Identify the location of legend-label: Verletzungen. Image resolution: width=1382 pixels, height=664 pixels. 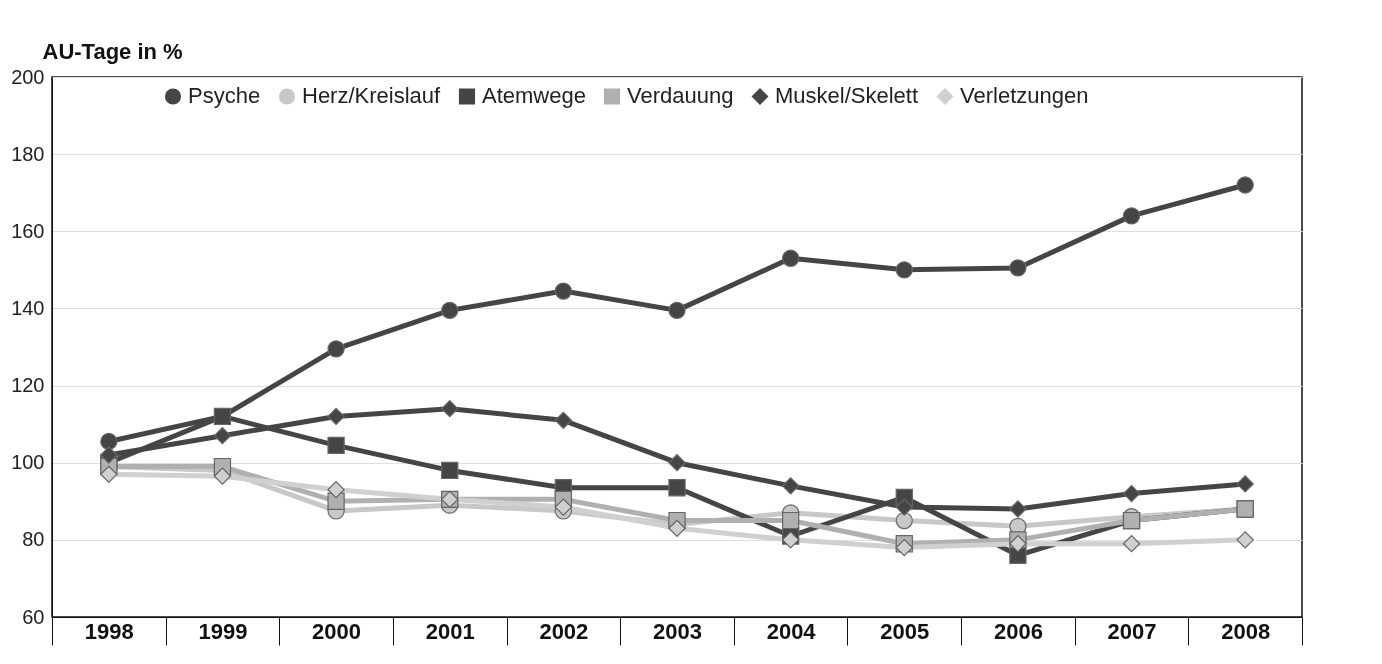
(1024, 96).